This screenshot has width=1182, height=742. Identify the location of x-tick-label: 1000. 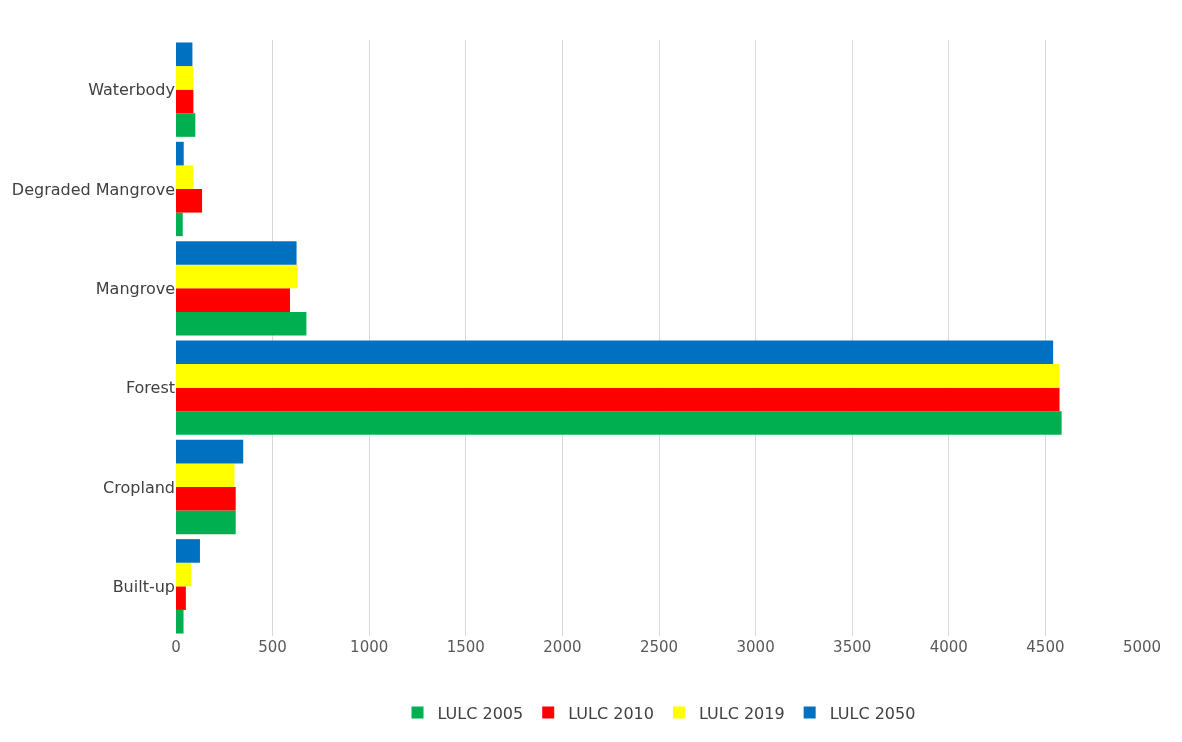
(369, 647).